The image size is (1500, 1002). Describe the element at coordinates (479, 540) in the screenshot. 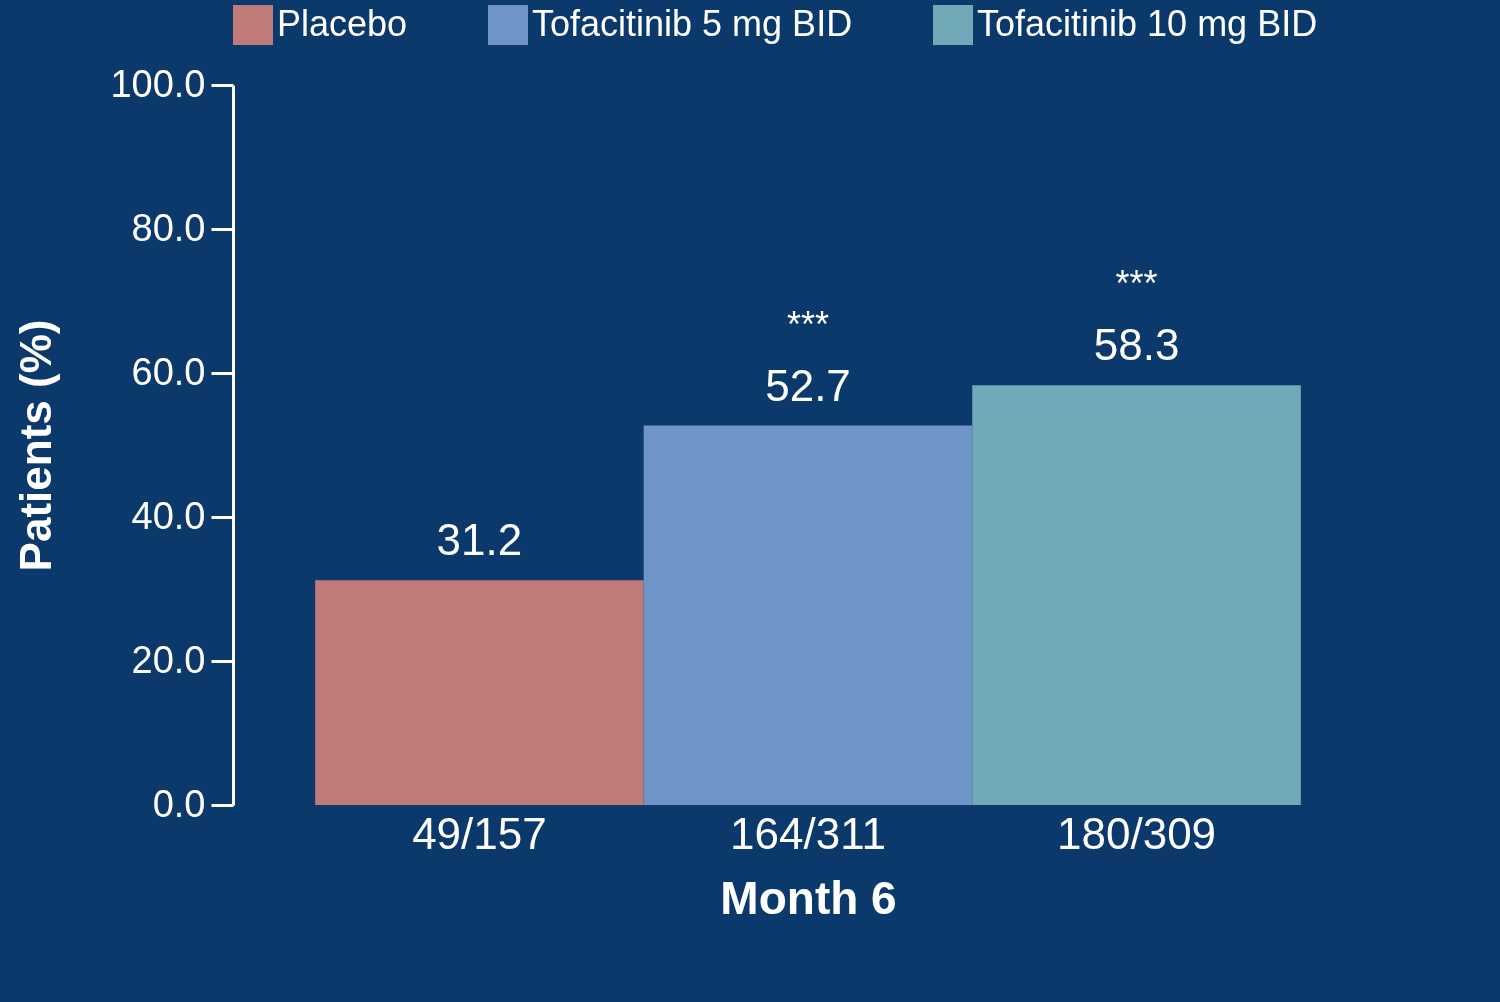

I see `data-label: 31.2` at that location.